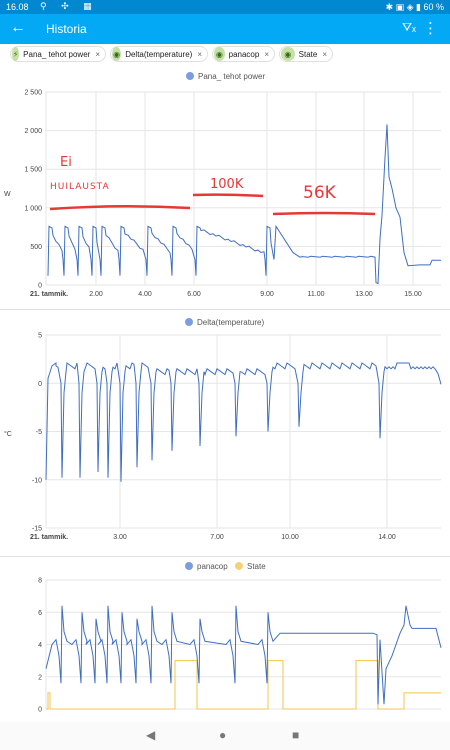 The height and width of the screenshot is (750, 450). I want to click on chip-state: ◉ State ×, so click(306, 54).